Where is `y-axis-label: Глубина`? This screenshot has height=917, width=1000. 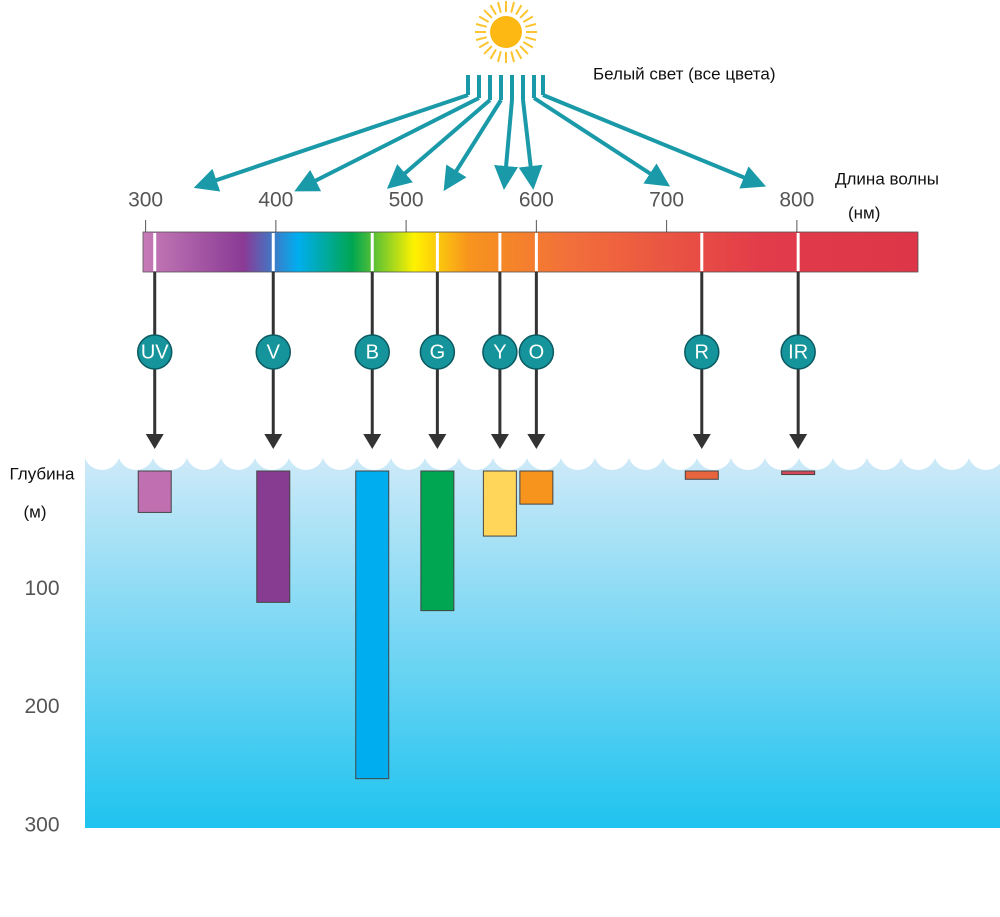 y-axis-label: Глубина is located at coordinates (42, 473).